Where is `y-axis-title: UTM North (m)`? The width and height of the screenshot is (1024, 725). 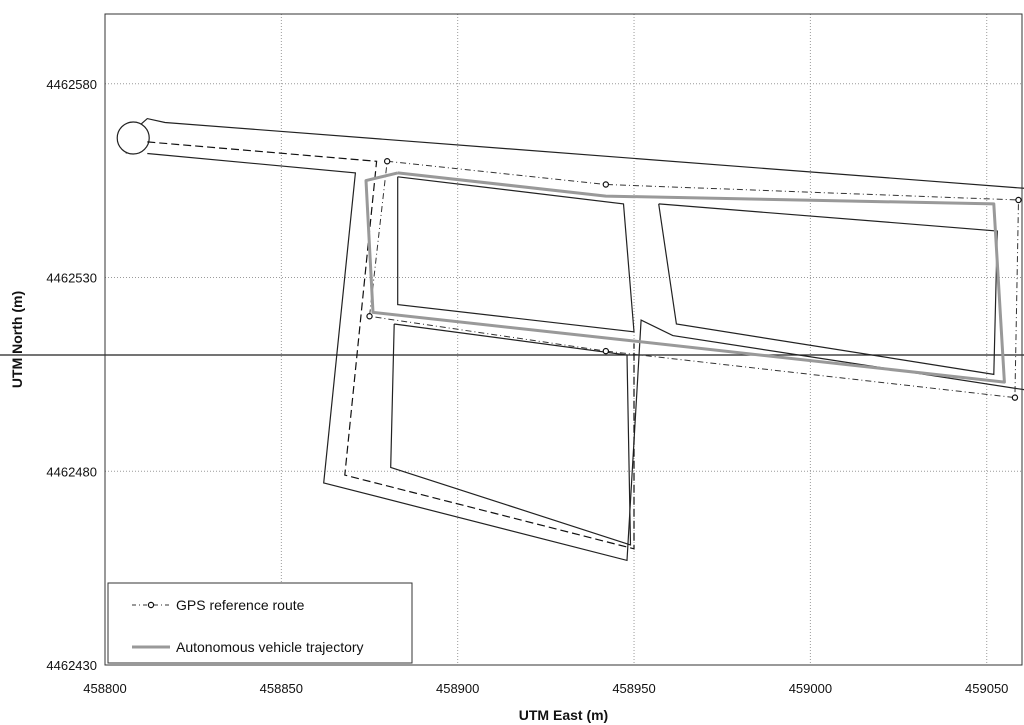
y-axis-title: UTM North (m) is located at coordinates (17, 339).